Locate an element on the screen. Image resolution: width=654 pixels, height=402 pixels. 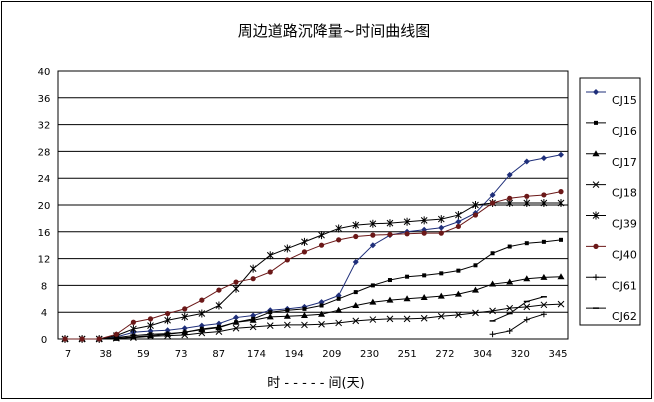
legend-label: CJ62 is located at coordinates (624, 316).